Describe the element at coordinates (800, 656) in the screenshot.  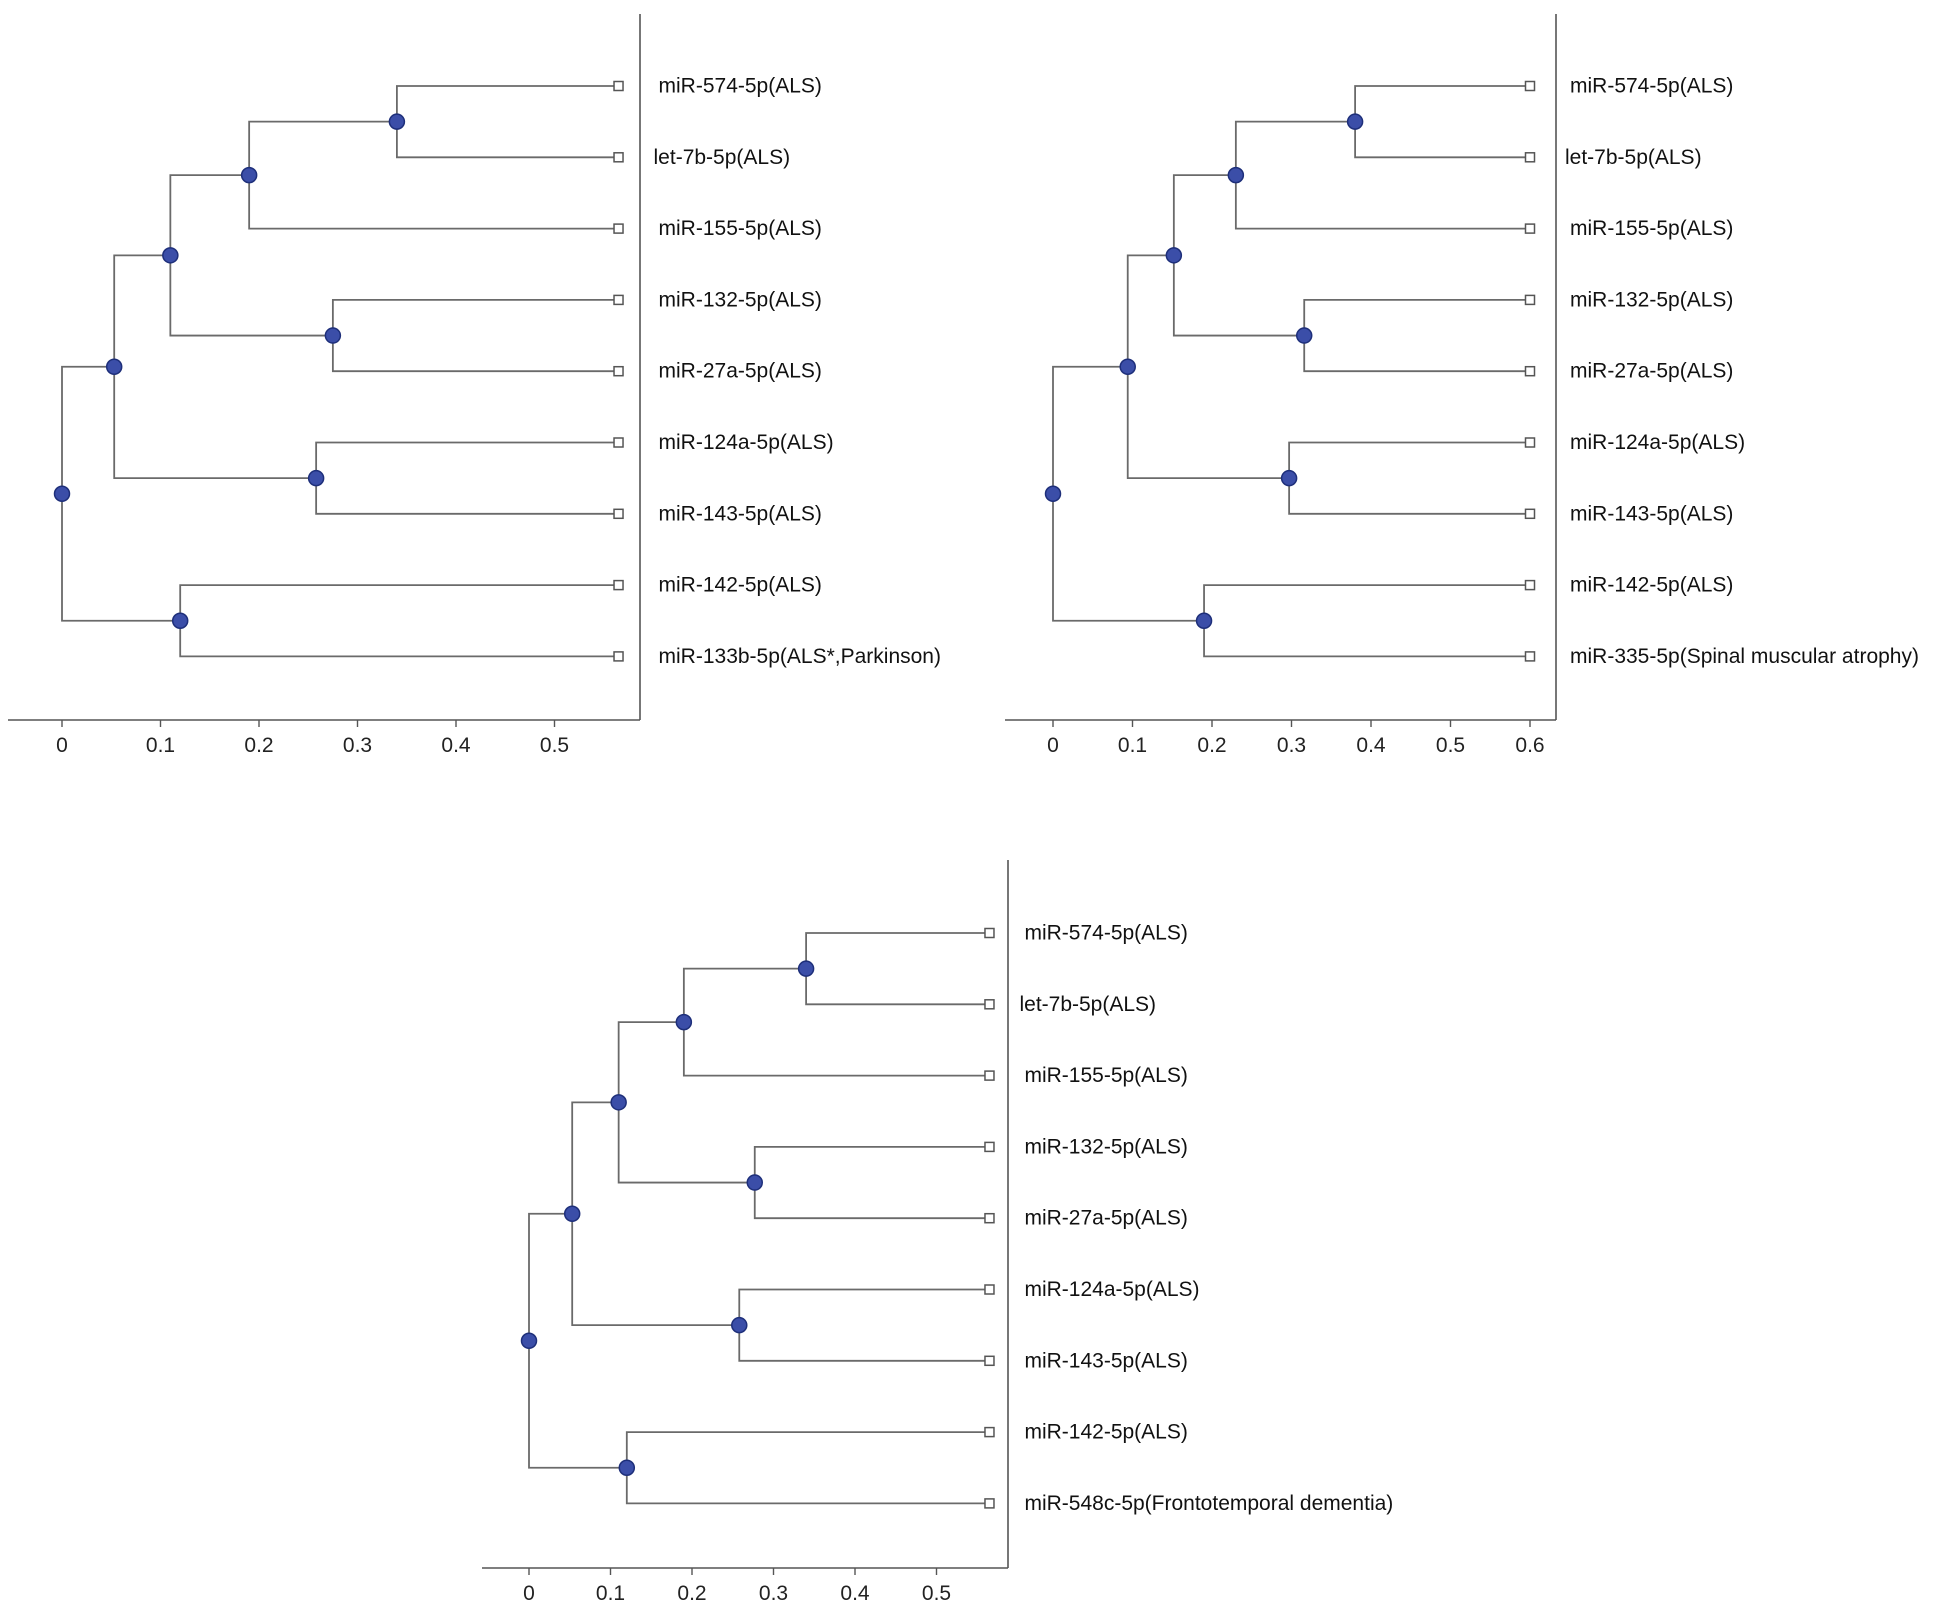
I see `leaf-label: miR-133b-5p(ALS*,Parkinson)` at that location.